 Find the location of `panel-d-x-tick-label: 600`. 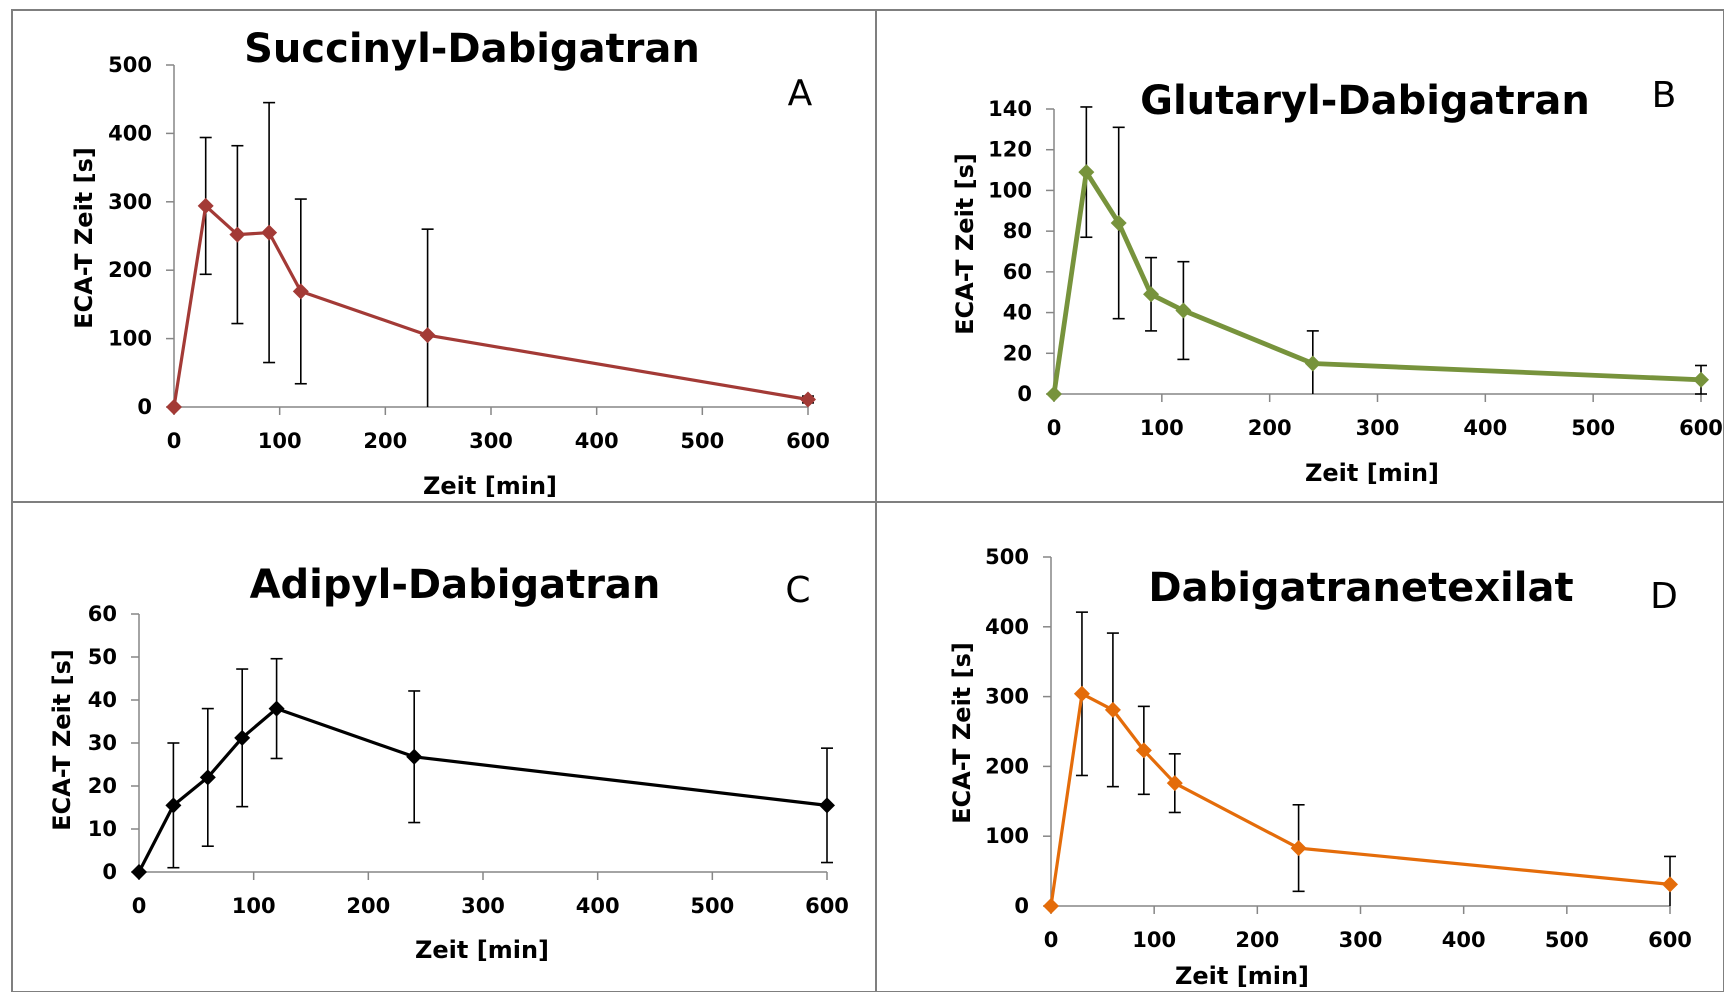

panel-d-x-tick-label: 600 is located at coordinates (1670, 940).